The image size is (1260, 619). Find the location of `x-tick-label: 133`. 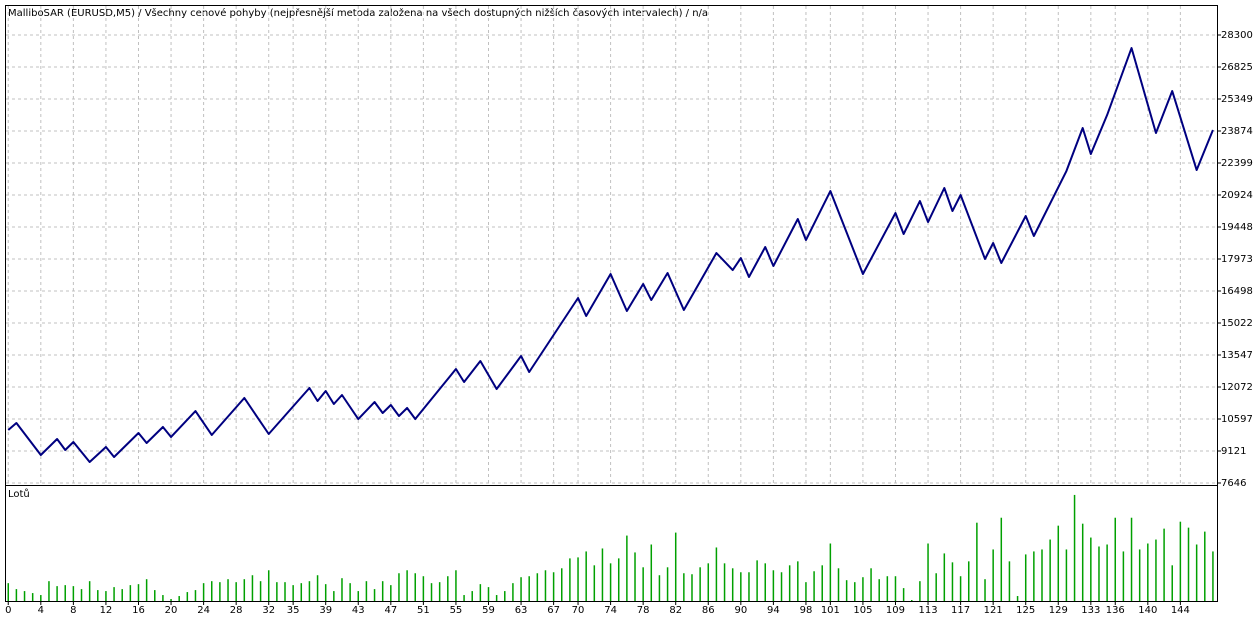

x-tick-label: 133 is located at coordinates (1090, 610).